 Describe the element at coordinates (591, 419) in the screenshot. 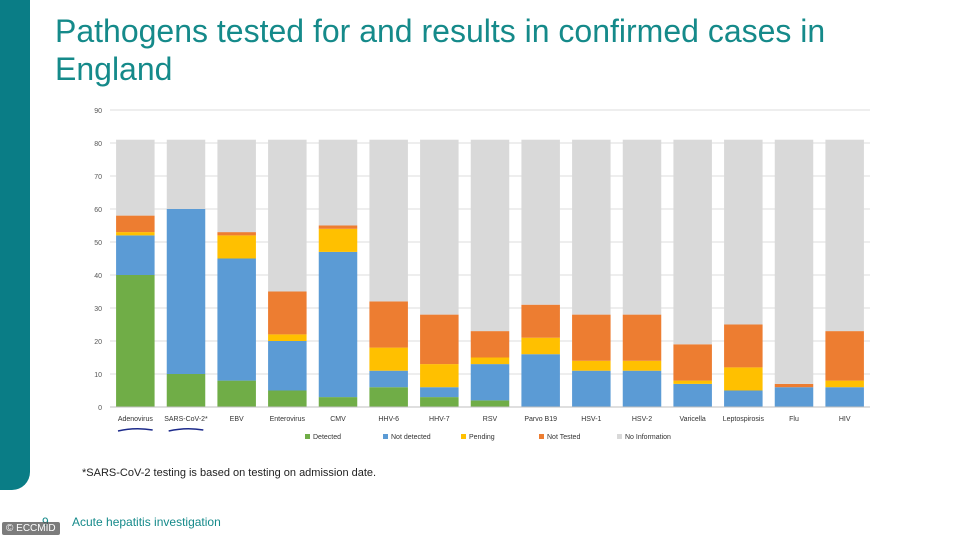

I see `x-tick-label: HSV-1` at that location.